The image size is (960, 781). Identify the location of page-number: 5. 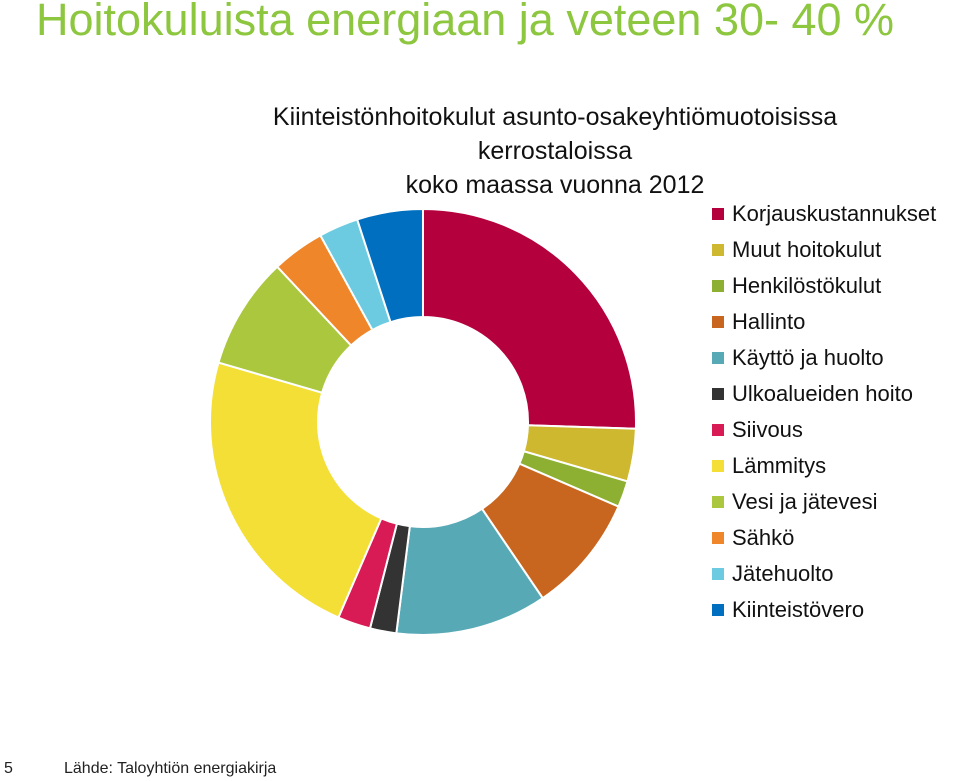
(8, 768).